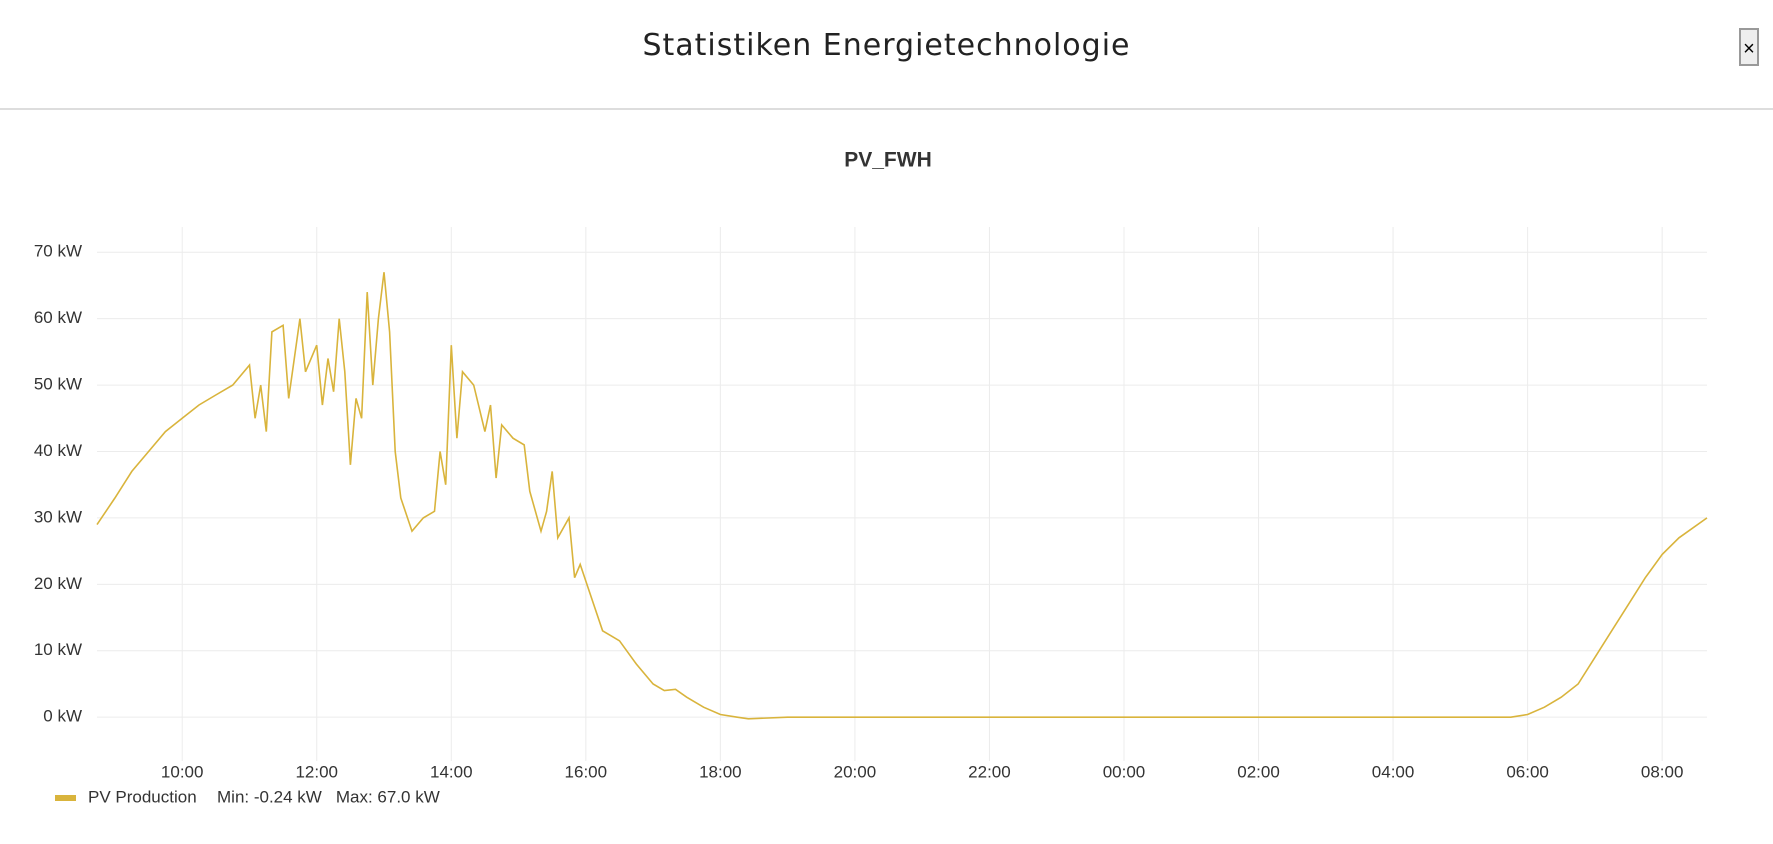 This screenshot has width=1773, height=844. I want to click on legend-stat: Min: -0.24 kW, so click(269, 796).